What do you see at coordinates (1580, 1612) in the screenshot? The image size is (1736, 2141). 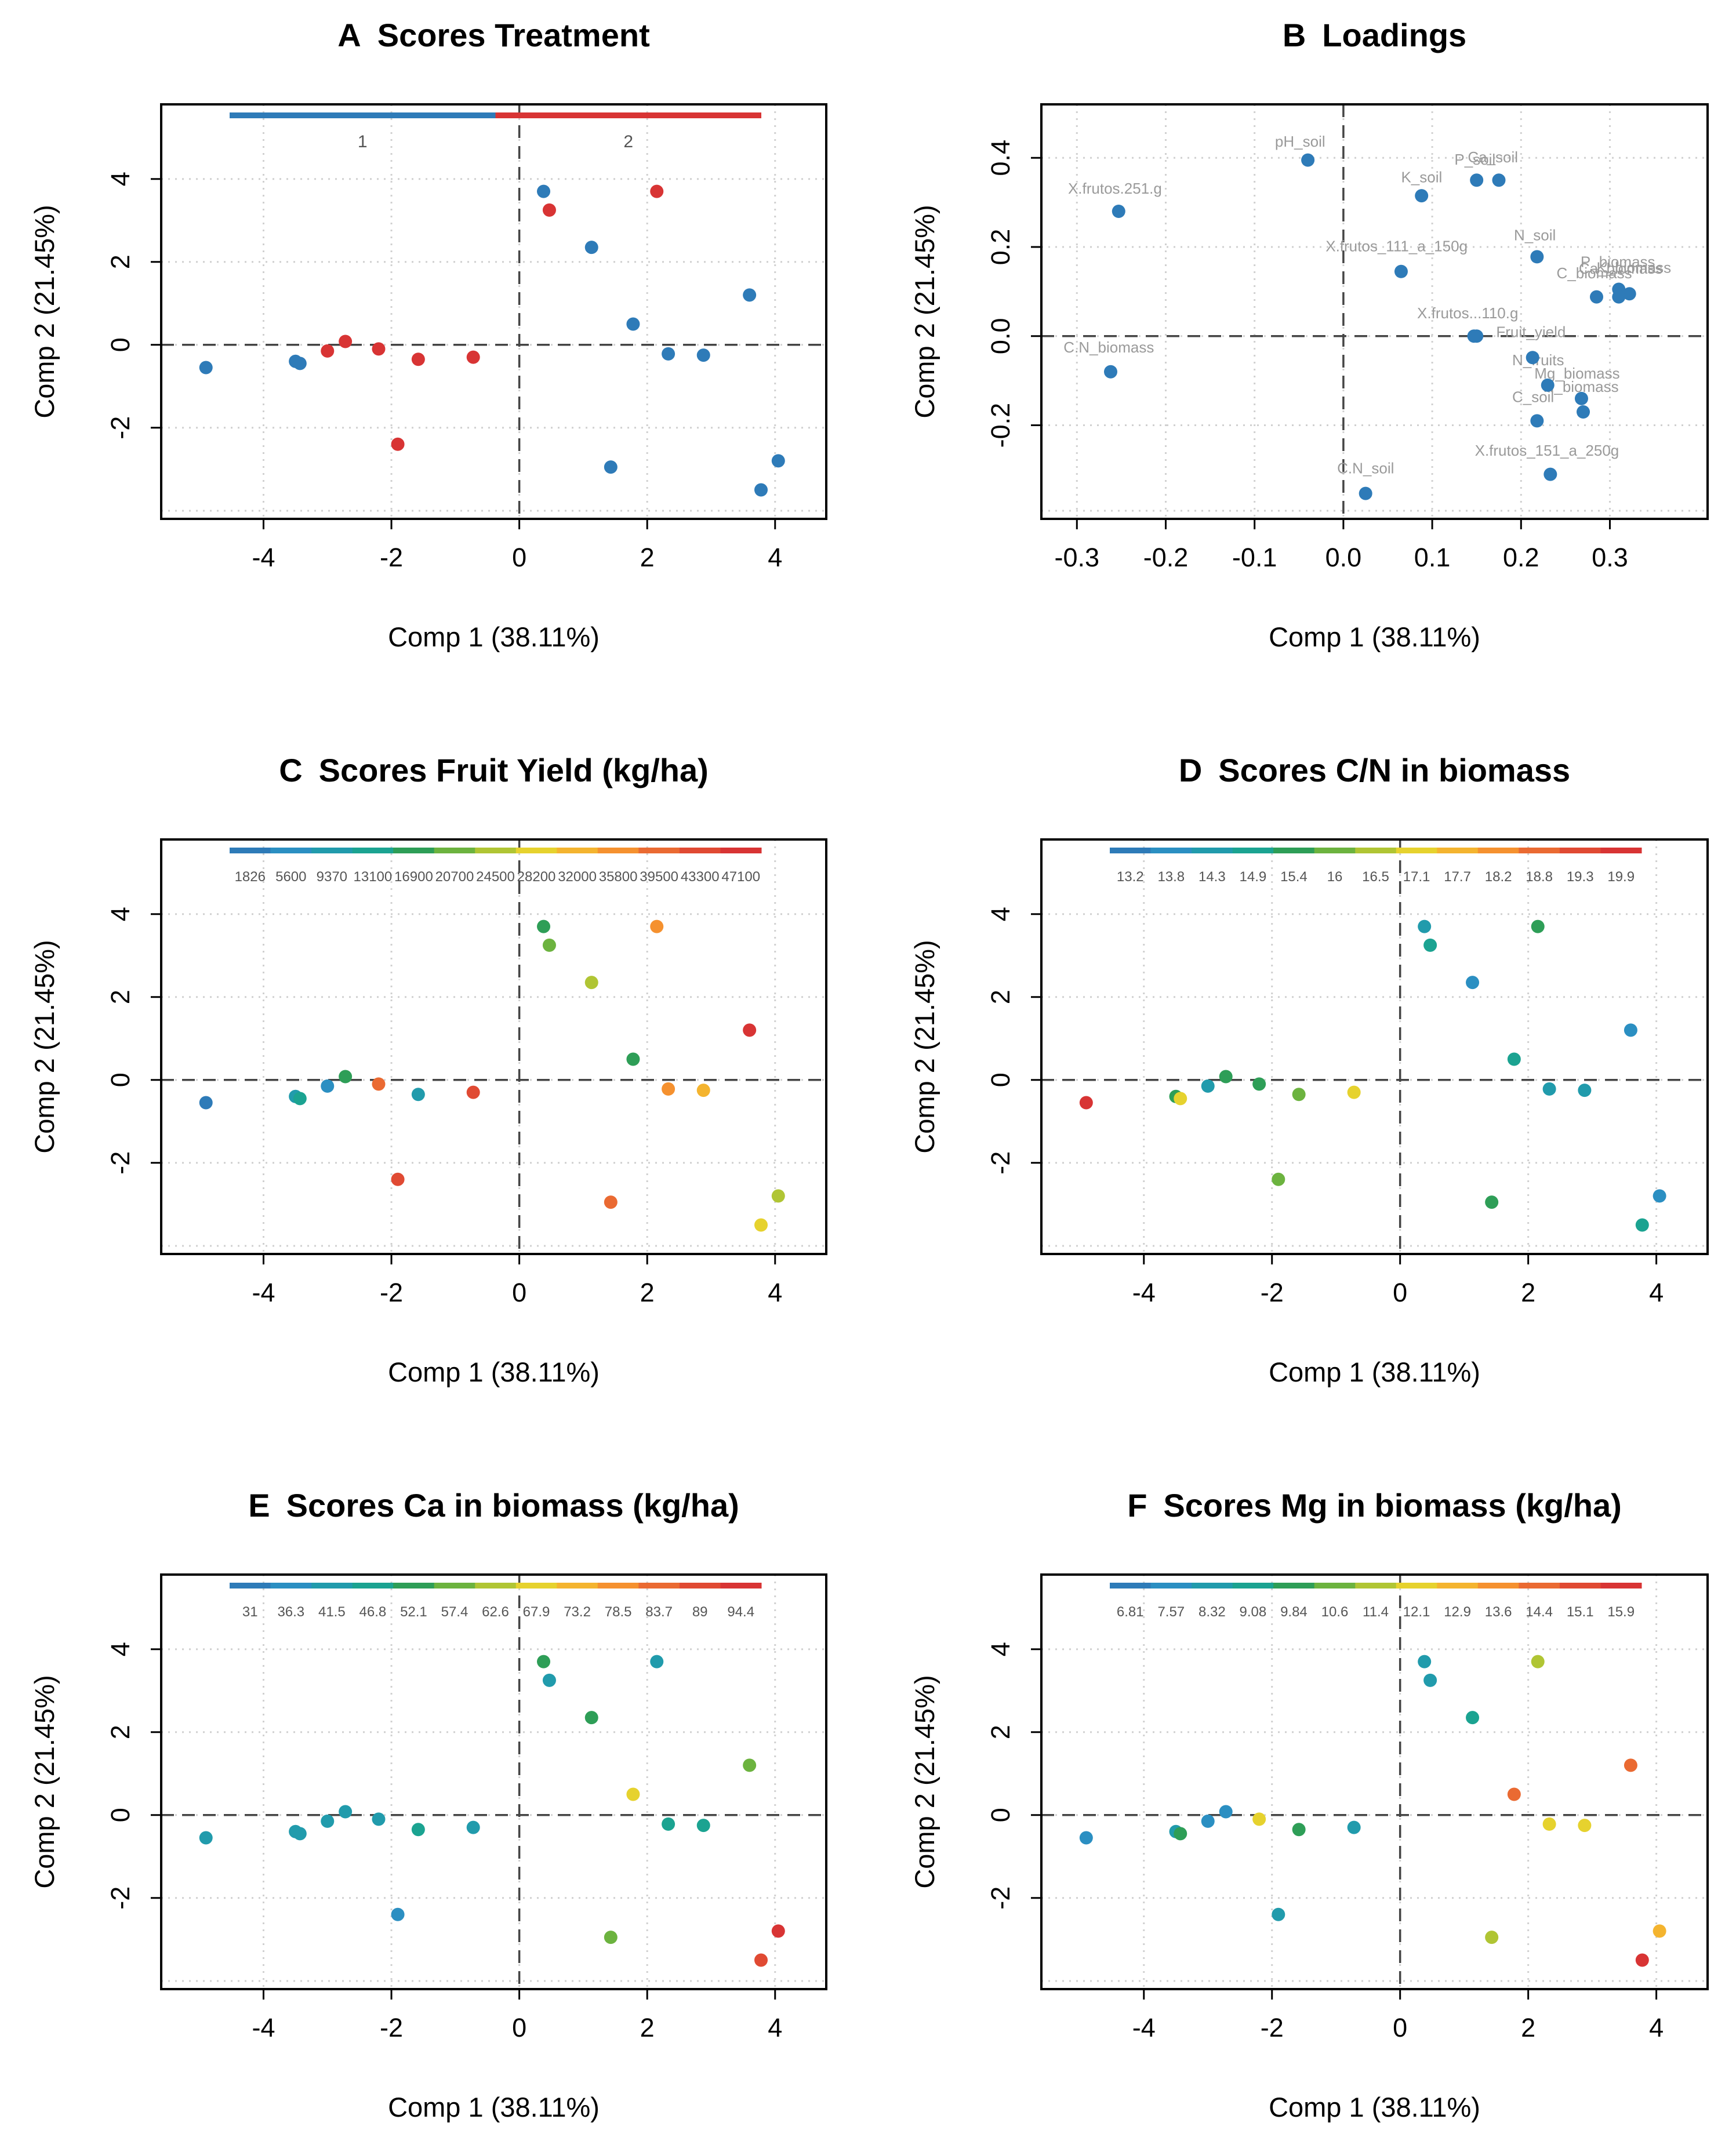 I see `legend-label: 15.1` at bounding box center [1580, 1612].